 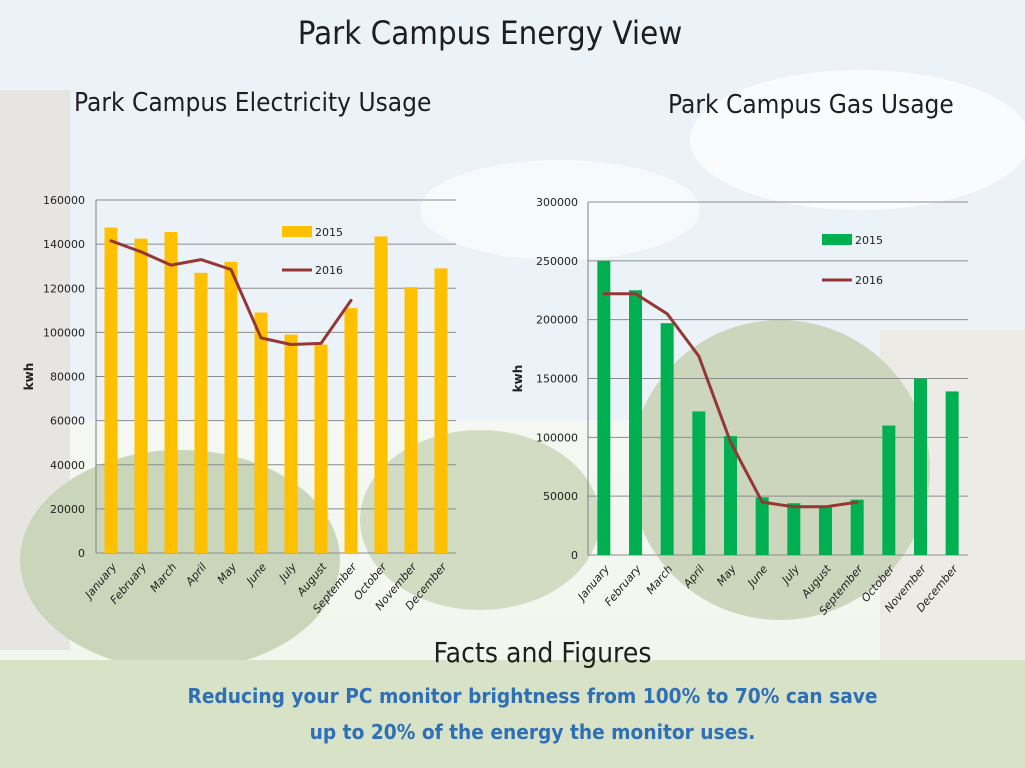 I want to click on x-tick-label: April, so click(x=693, y=577).